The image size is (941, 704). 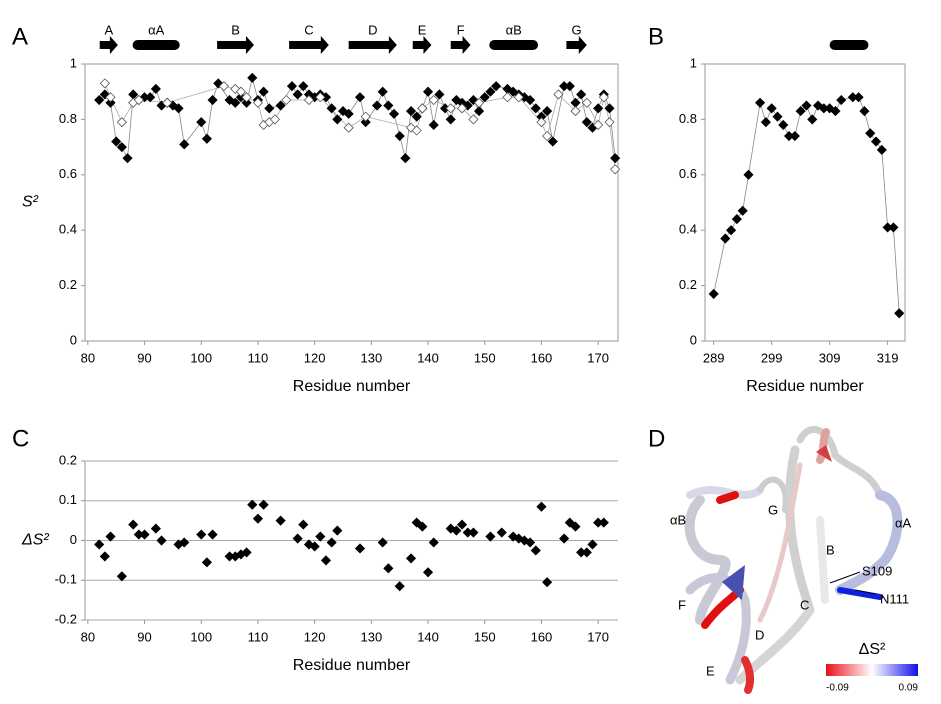 I want to click on y-tick-label: 0.8, so click(x=688, y=118).